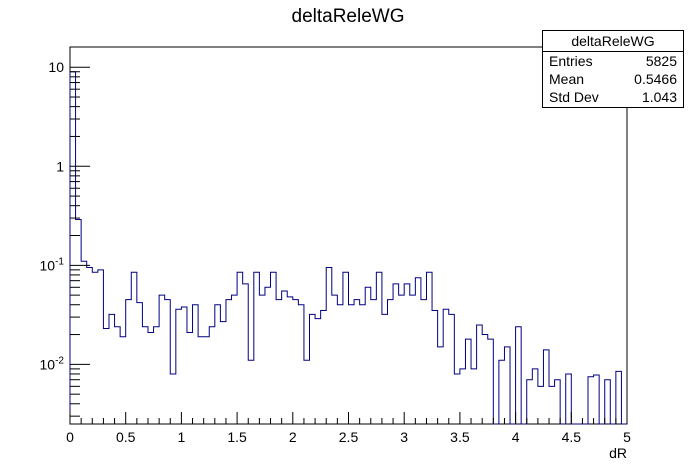  Describe the element at coordinates (348, 16) in the screenshot. I see `chart-title: deltaReleWG` at that location.